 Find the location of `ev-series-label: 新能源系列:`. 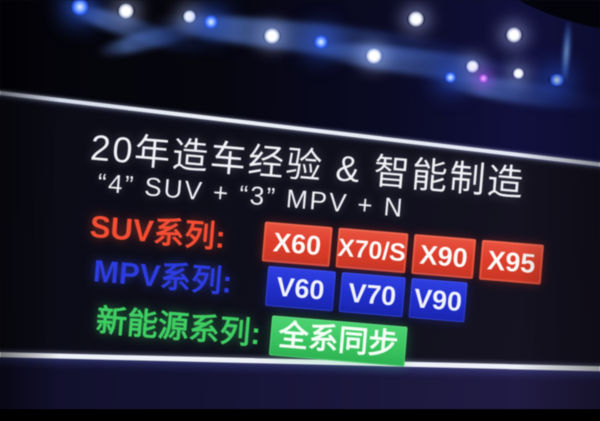

ev-series-label: 新能源系列: is located at coordinates (178, 327).